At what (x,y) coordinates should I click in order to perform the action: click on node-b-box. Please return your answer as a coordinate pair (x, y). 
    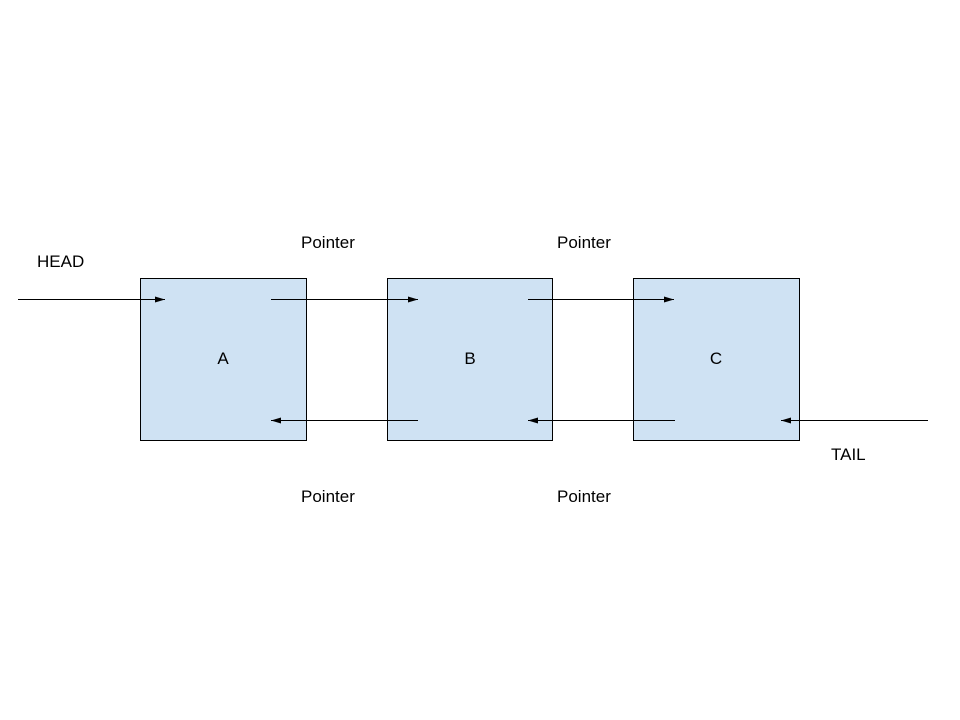
    Looking at the image, I should click on (470, 359).